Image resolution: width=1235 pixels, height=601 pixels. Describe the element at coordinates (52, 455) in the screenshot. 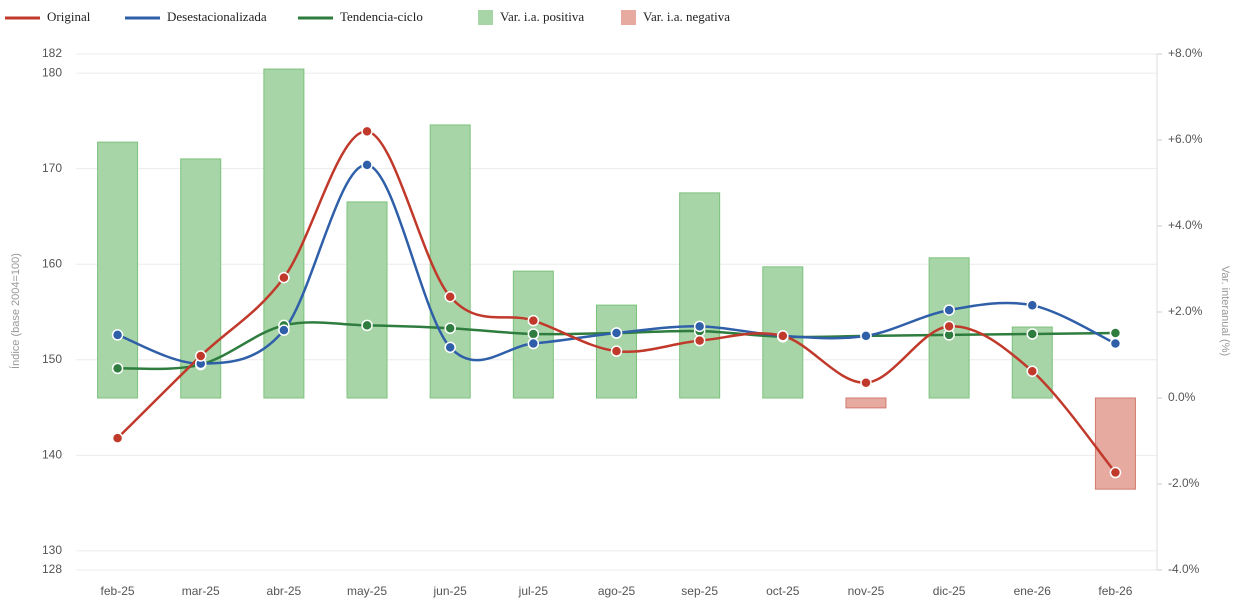

I see `y-tick-label: 140` at that location.